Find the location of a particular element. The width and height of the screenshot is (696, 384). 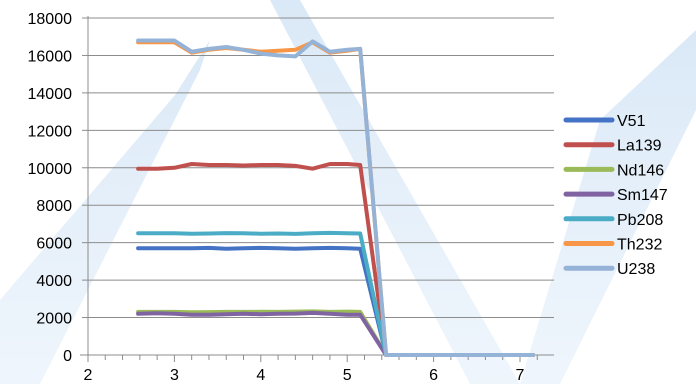

y-tick-label: 10000 is located at coordinates (50, 169).